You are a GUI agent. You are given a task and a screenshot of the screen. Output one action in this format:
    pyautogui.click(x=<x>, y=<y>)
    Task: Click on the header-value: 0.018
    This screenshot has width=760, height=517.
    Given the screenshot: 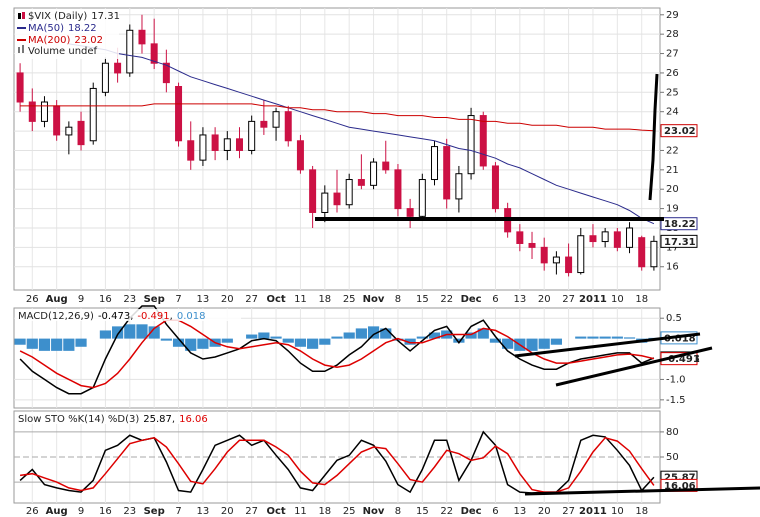 What is the action you would take?
    pyautogui.click(x=191, y=316)
    